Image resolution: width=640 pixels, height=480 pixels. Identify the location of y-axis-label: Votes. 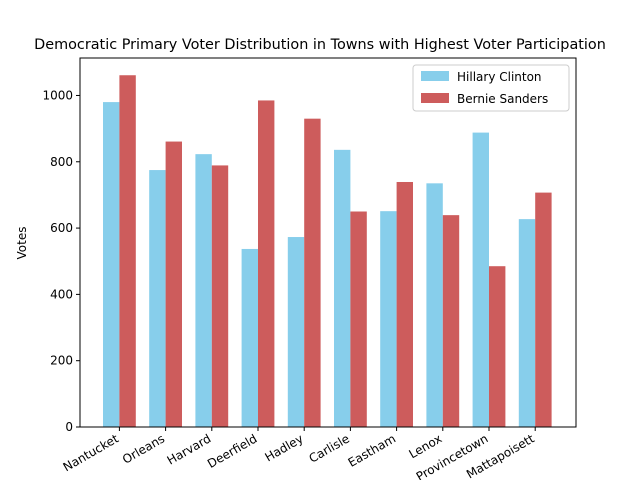
(22, 243).